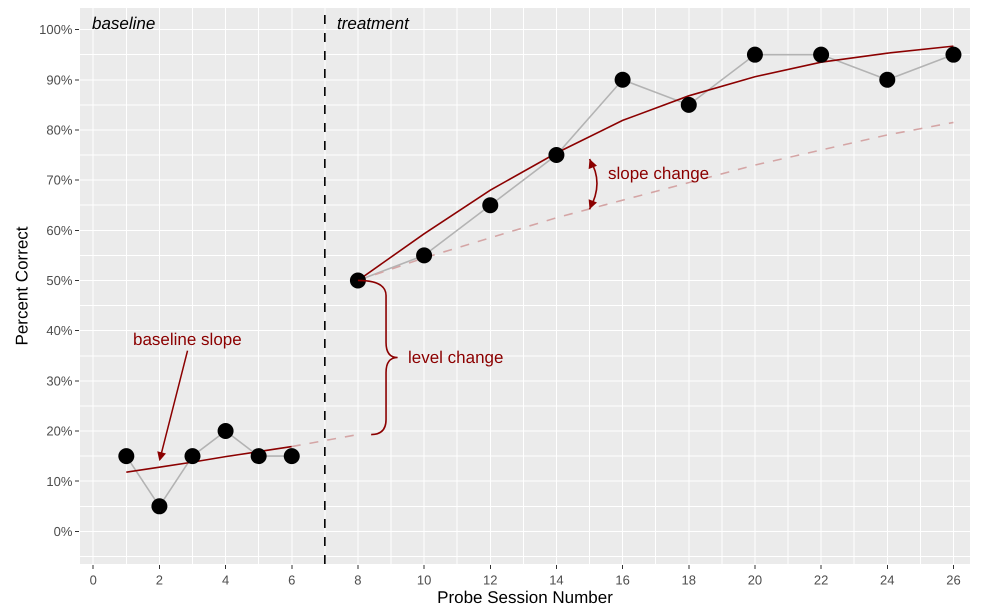 This screenshot has width=984, height=611. What do you see at coordinates (689, 580) in the screenshot?
I see `x-tick-label: 18` at bounding box center [689, 580].